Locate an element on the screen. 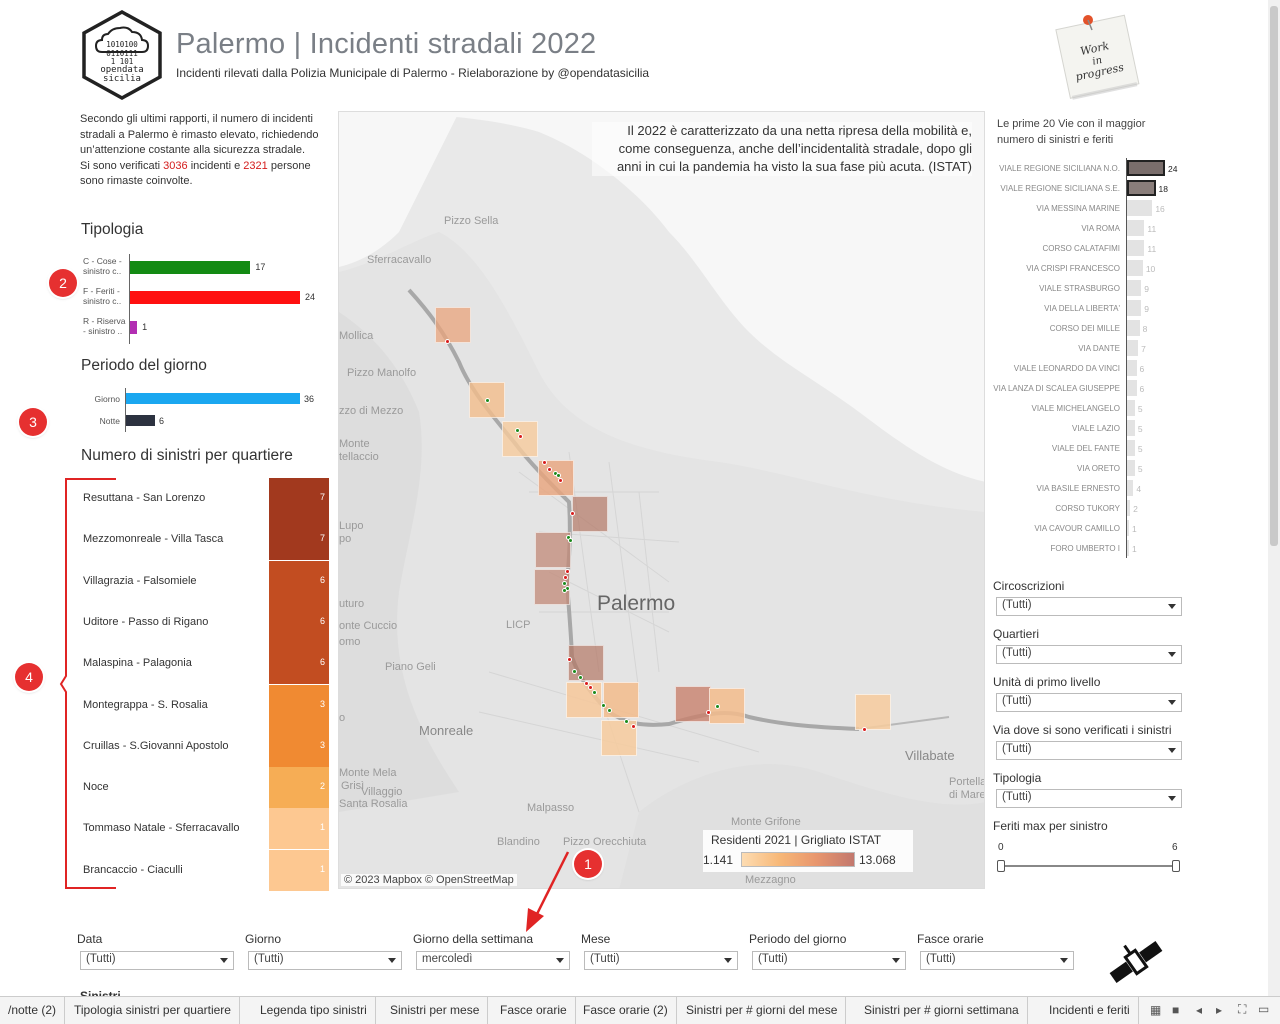  sheet-tab: Fasce orarie is located at coordinates (534, 1010).